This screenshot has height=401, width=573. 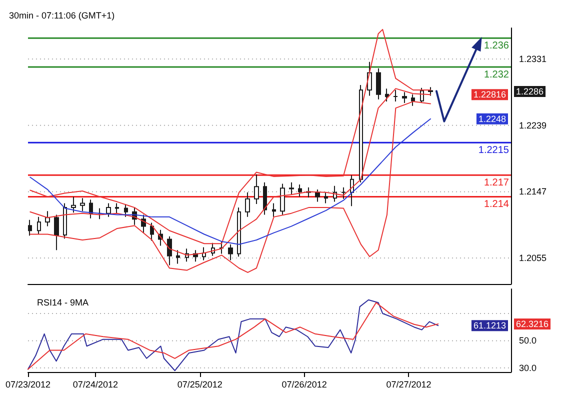 What do you see at coordinates (528, 367) in the screenshot?
I see `y-tick-label: 30.0` at bounding box center [528, 367].